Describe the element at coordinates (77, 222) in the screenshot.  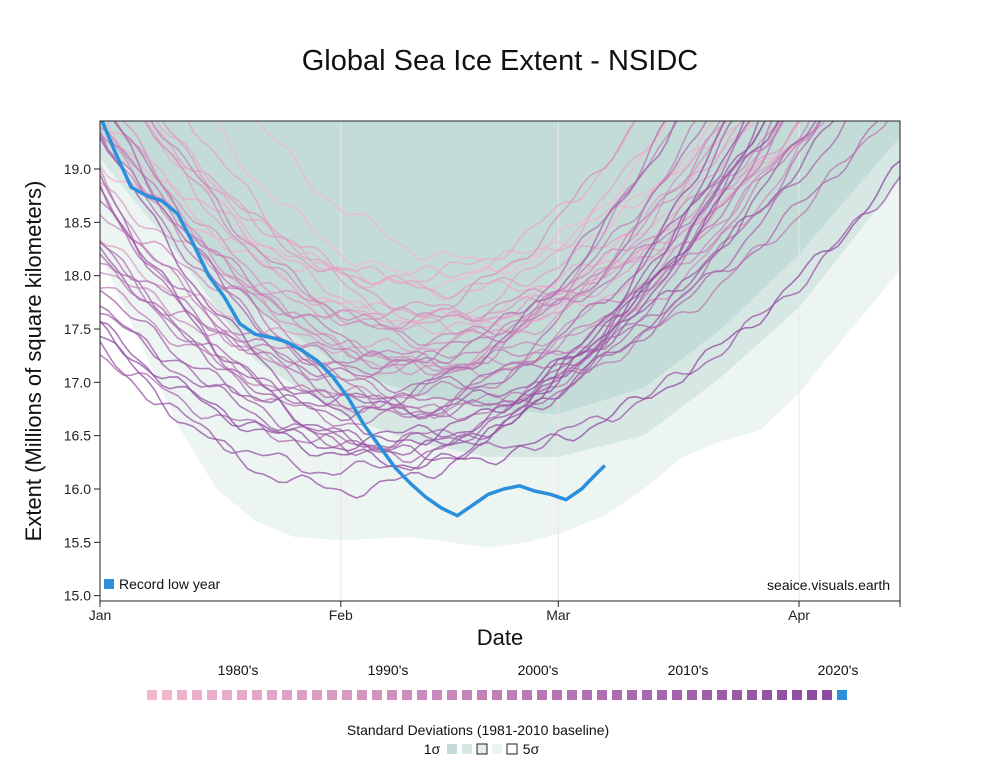
I see `y-tick-label: 18.5` at that location.